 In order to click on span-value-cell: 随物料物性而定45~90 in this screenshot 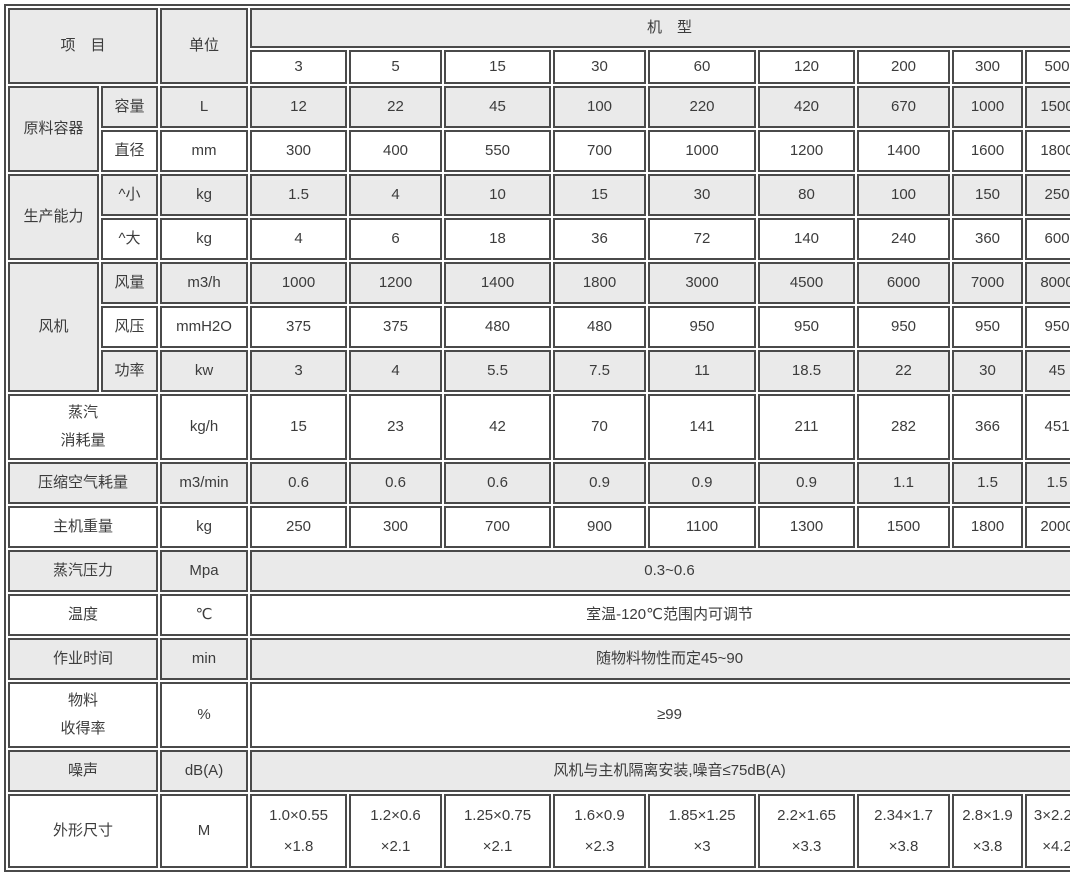, I will do `click(660, 659)`.